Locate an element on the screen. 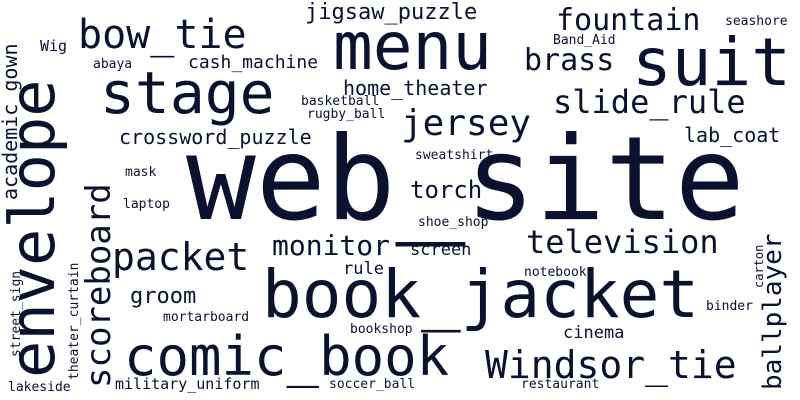  word-slide-rule: slide_rule is located at coordinates (649, 102).